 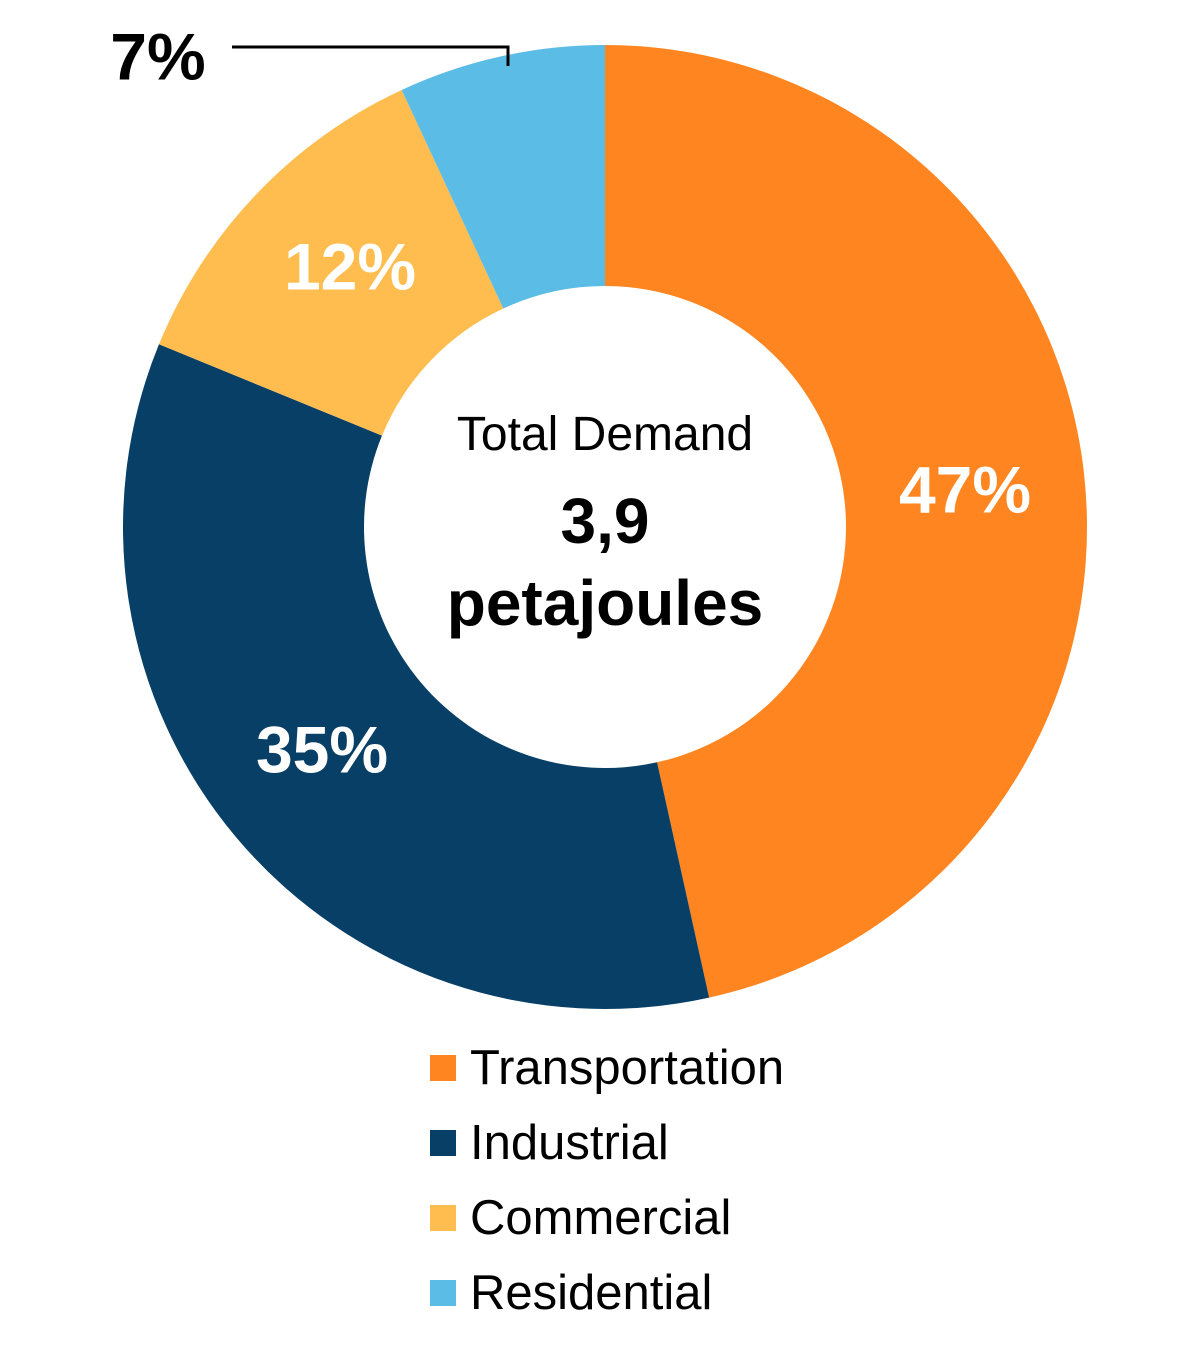 I want to click on data-label-industrial: 35%, so click(x=322, y=749).